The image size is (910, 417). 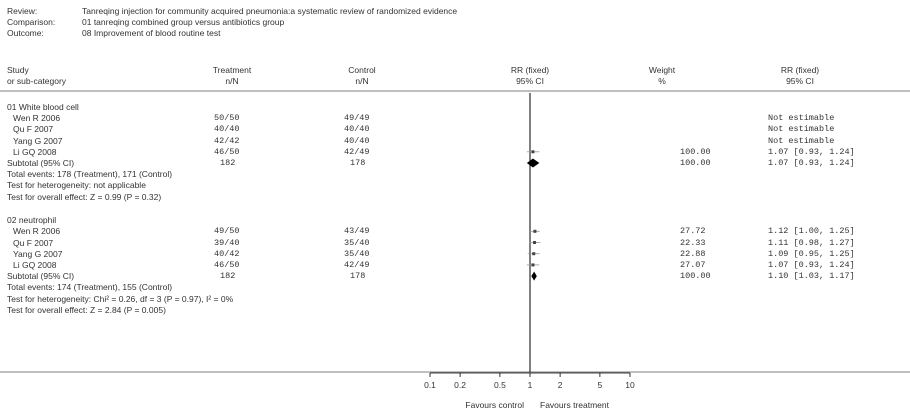 What do you see at coordinates (460, 385) in the screenshot?
I see `x-tick-label: 0.2` at bounding box center [460, 385].